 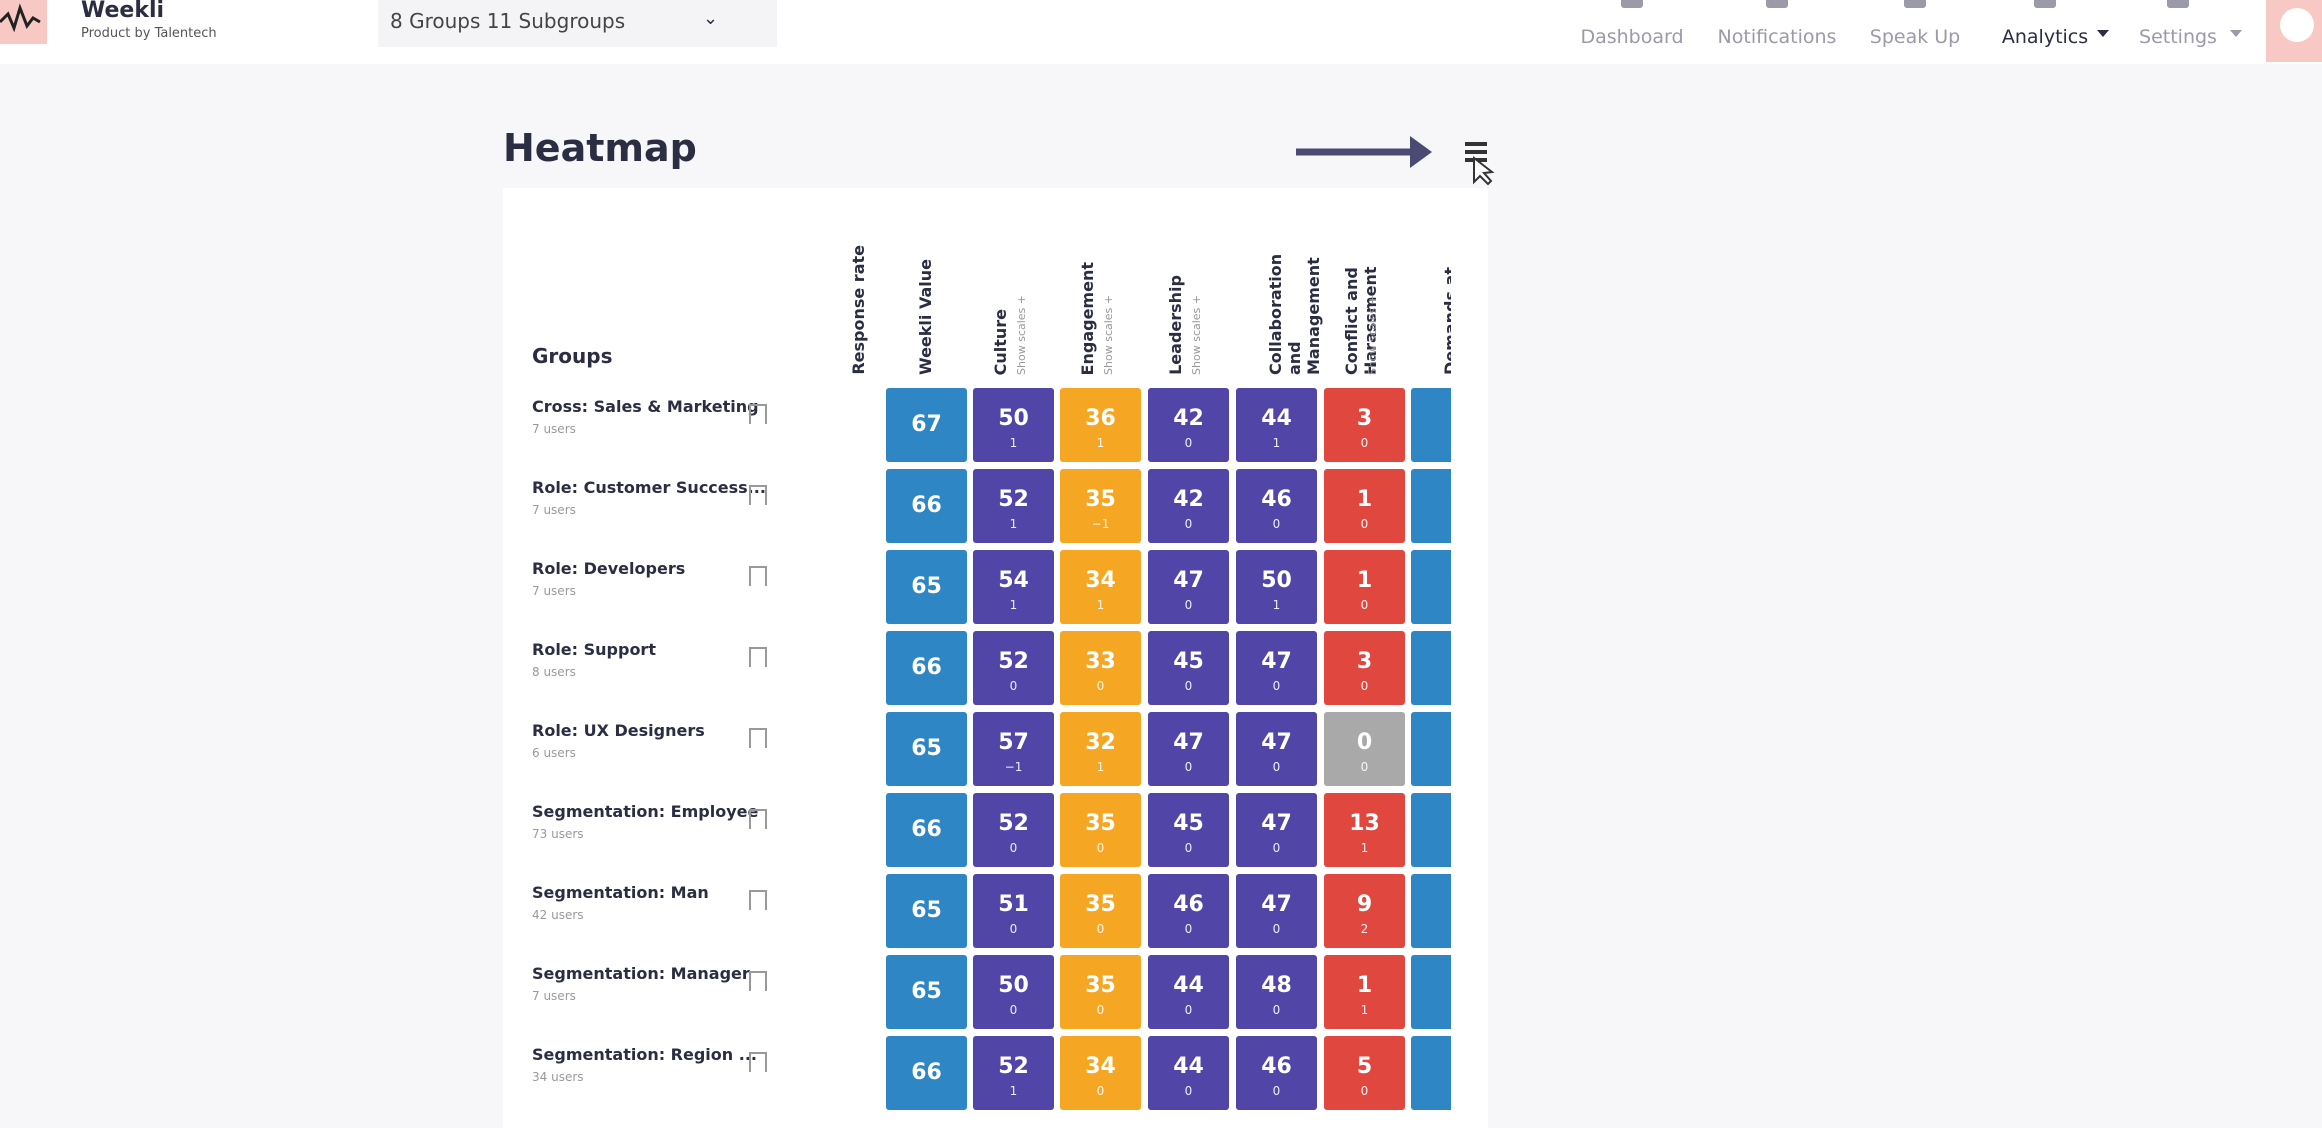 What do you see at coordinates (2045, 37) in the screenshot?
I see `nav-item: Analytics` at bounding box center [2045, 37].